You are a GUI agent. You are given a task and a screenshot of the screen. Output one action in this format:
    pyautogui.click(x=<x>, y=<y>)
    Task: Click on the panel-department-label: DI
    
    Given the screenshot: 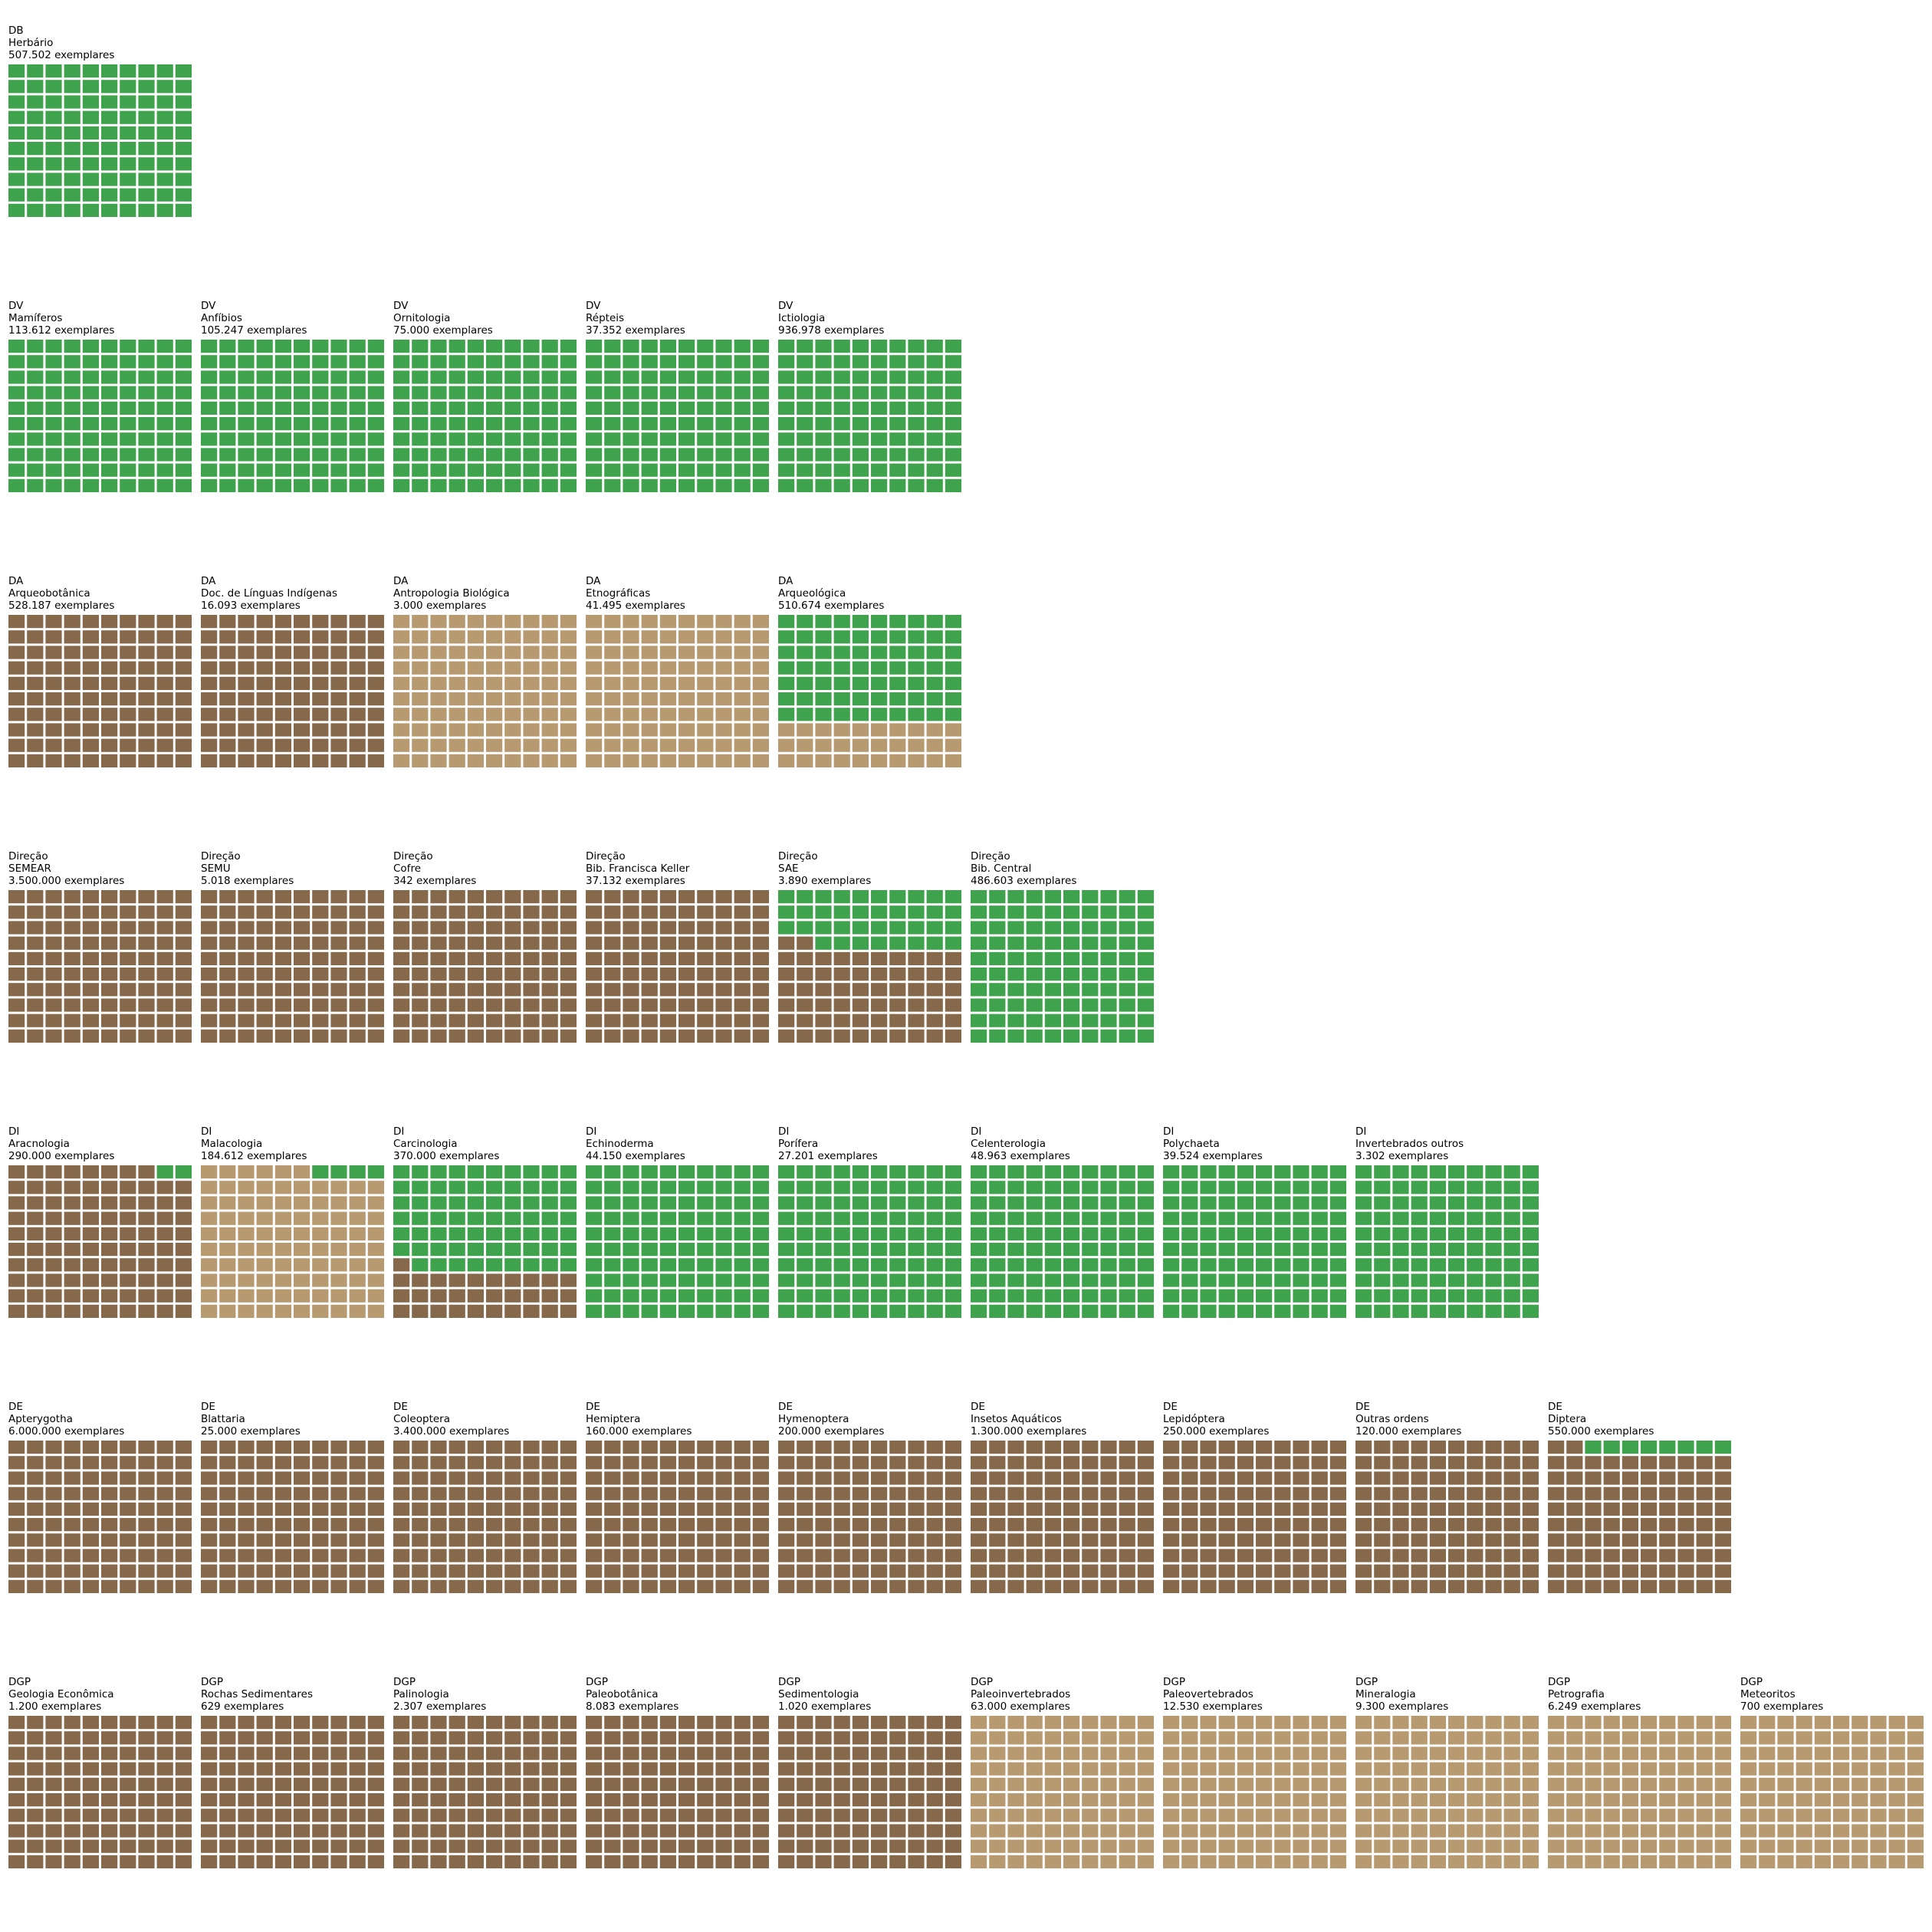 What is the action you would take?
    pyautogui.click(x=398, y=1131)
    